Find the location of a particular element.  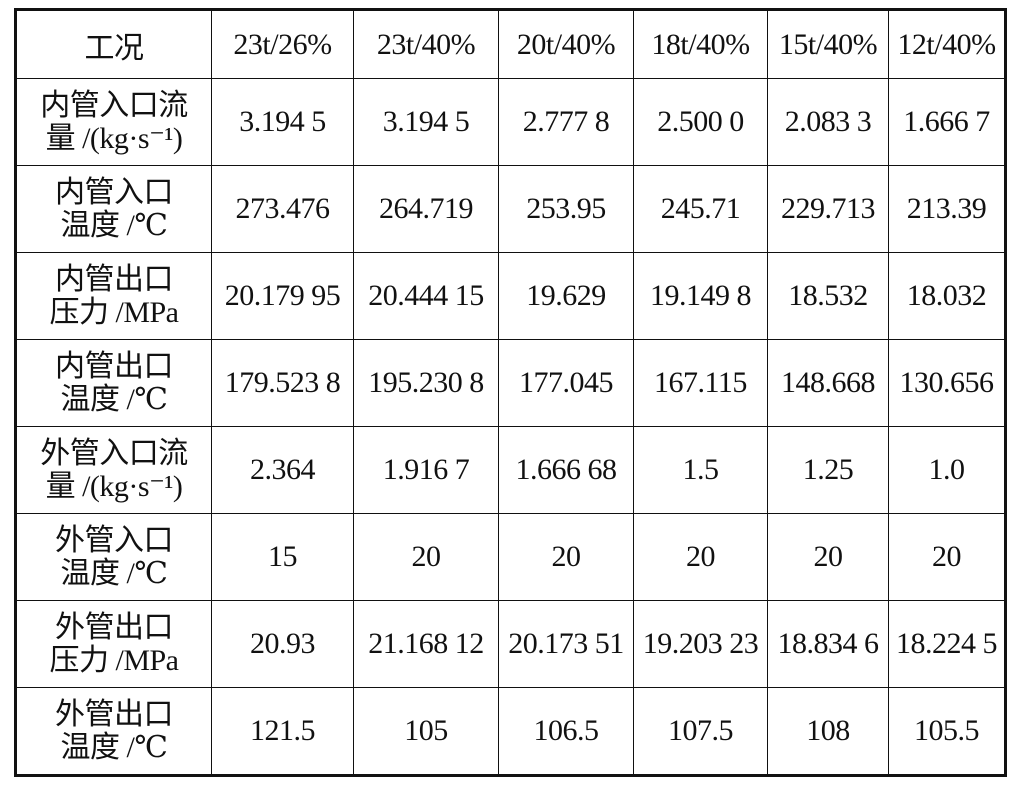

row-label: 内管出口 温度 /℃ is located at coordinates (113, 383).